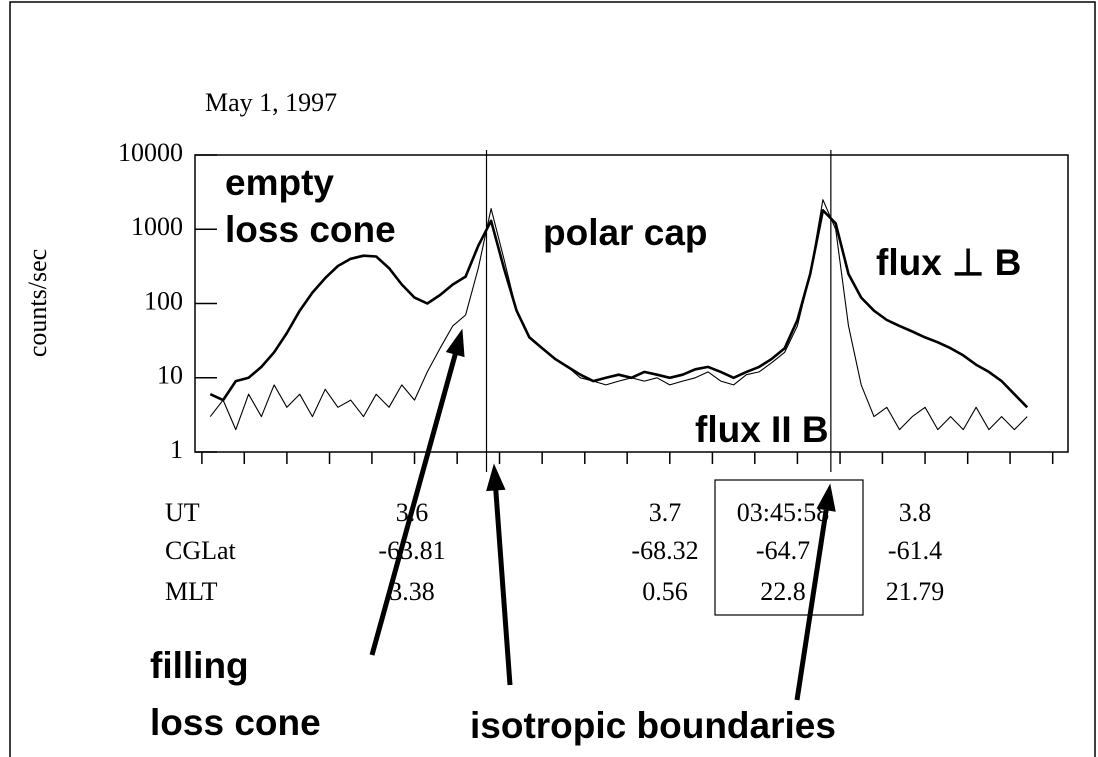 Image resolution: width=1098 pixels, height=757 pixels. Describe the element at coordinates (163, 300) in the screenshot. I see `y-tick-label: 100` at that location.